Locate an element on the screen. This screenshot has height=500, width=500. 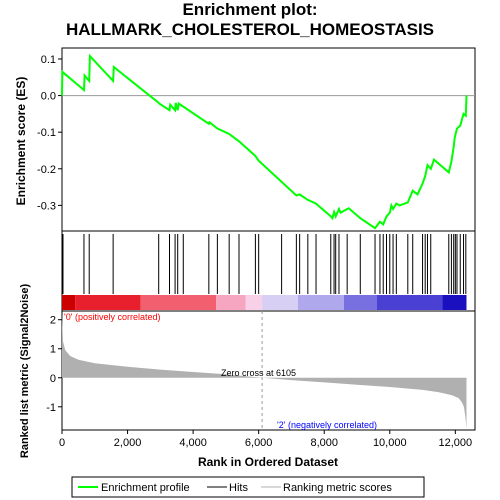
x-tick-label: 0 is located at coordinates (62, 443).